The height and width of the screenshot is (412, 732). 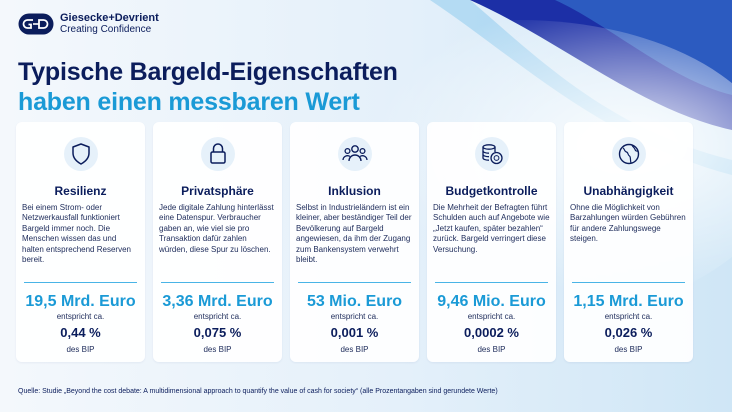 What do you see at coordinates (491, 154) in the screenshot?
I see `coin-stack-icon` at bounding box center [491, 154].